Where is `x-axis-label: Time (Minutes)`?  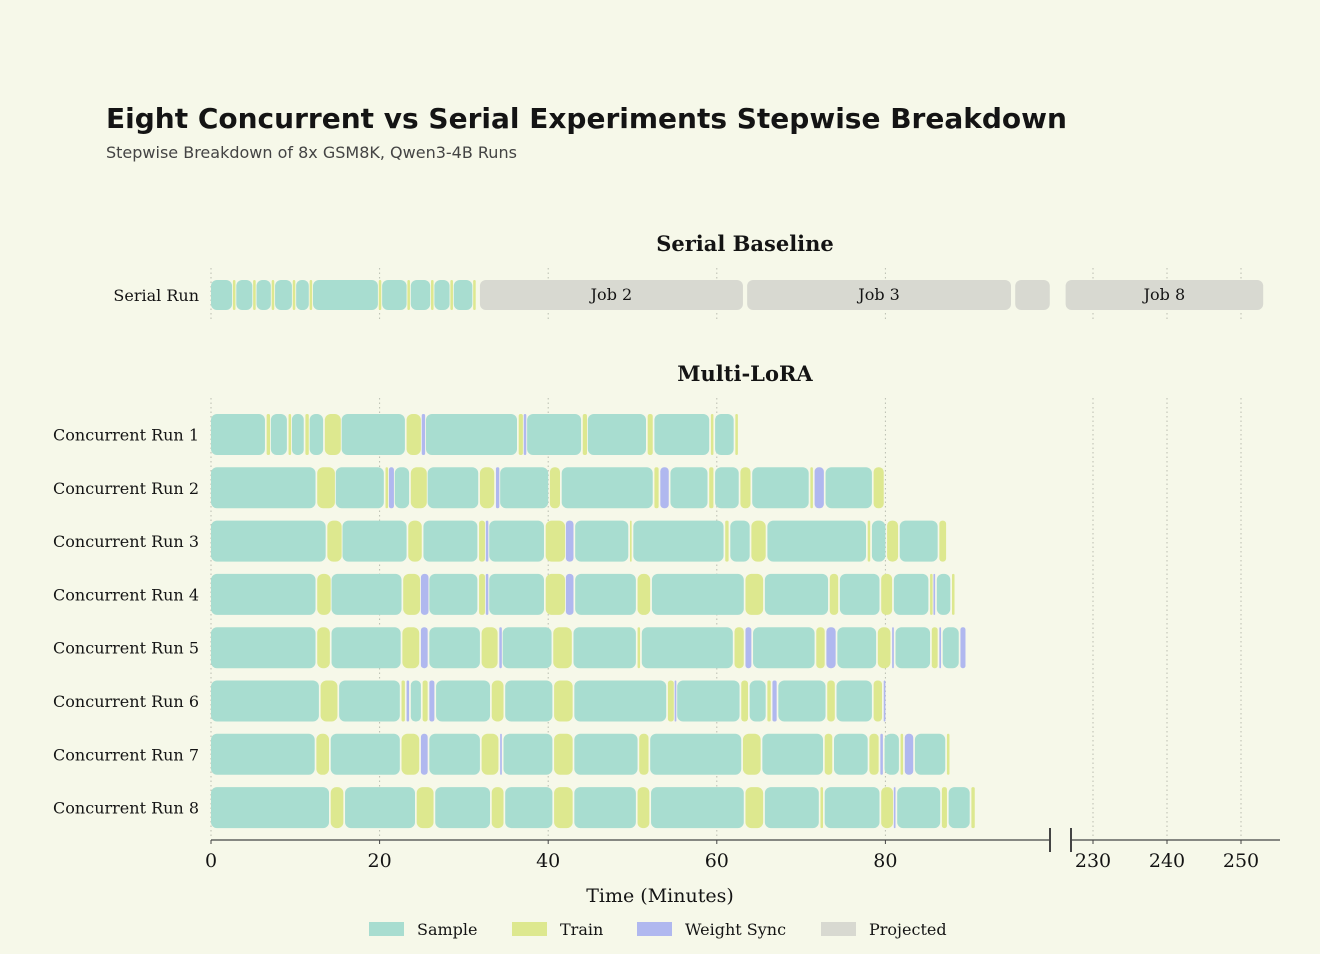
x-axis-label: Time (Minutes) is located at coordinates (660, 896).